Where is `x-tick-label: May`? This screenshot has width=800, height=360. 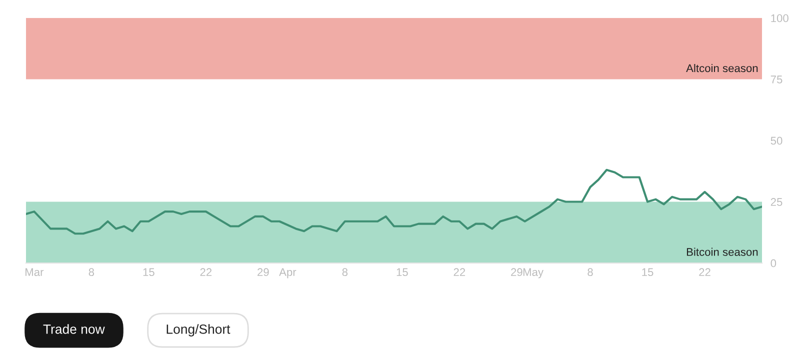
x-tick-label: May is located at coordinates (533, 273).